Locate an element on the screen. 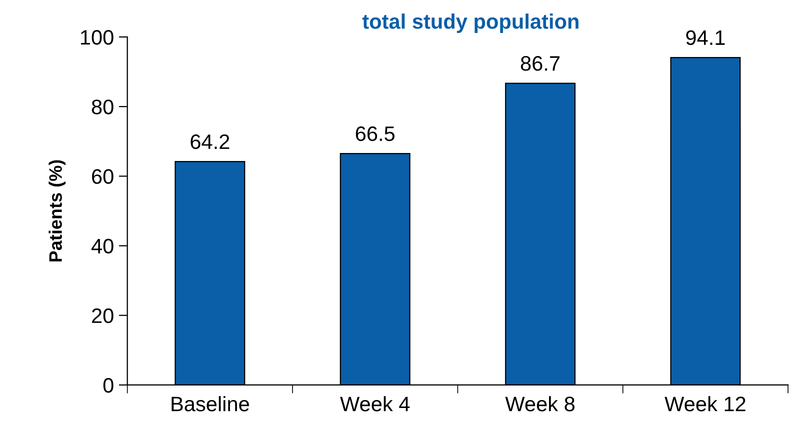 The image size is (796, 435). x-tick-label: Week 8 is located at coordinates (540, 404).